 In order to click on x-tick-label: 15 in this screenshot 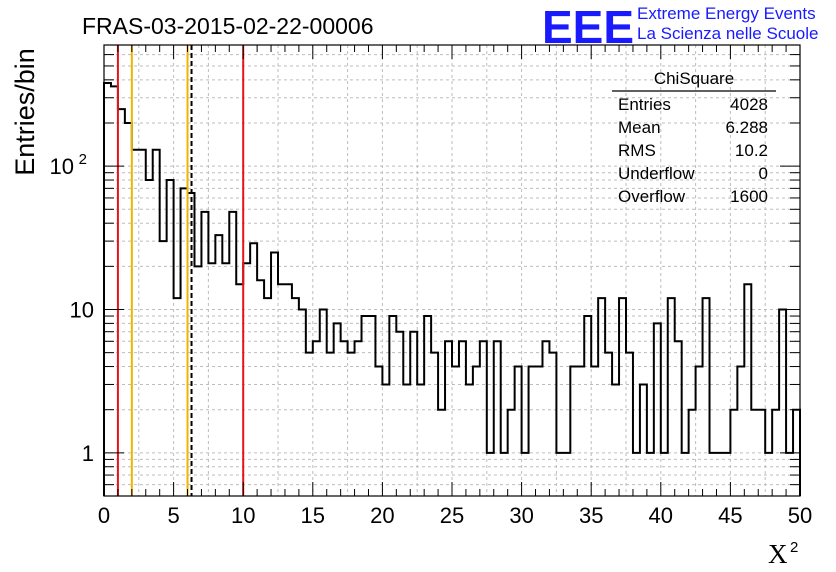, I will do `click(313, 515)`.